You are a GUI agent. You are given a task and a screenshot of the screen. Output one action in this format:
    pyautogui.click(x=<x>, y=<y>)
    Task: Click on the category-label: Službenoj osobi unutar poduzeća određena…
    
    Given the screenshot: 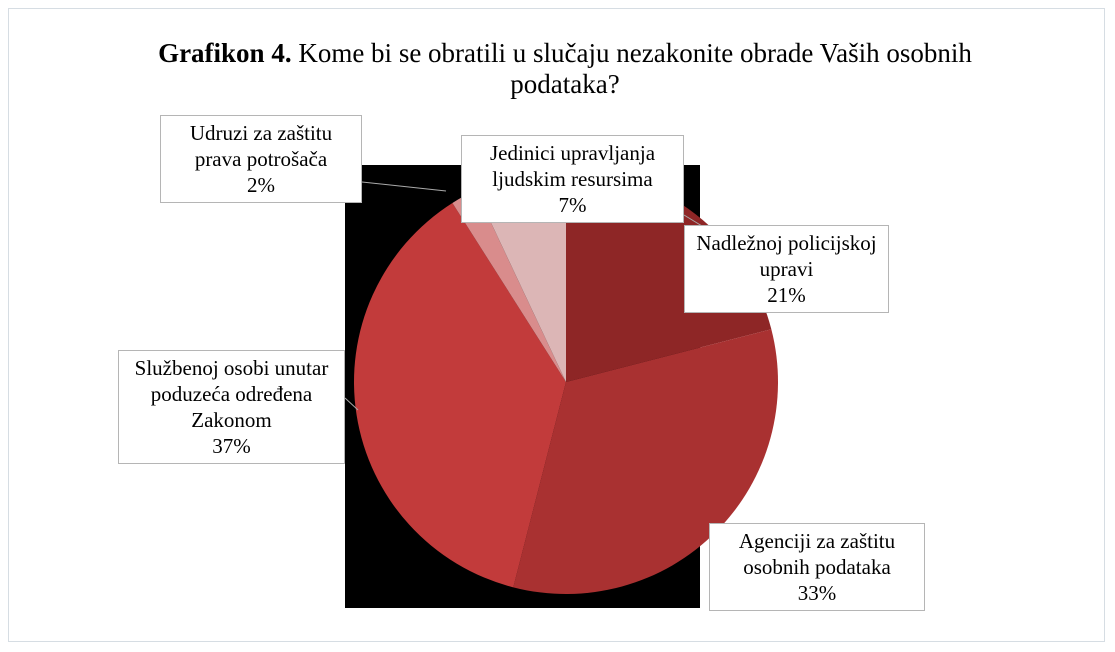 What is the action you would take?
    pyautogui.click(x=231, y=394)
    